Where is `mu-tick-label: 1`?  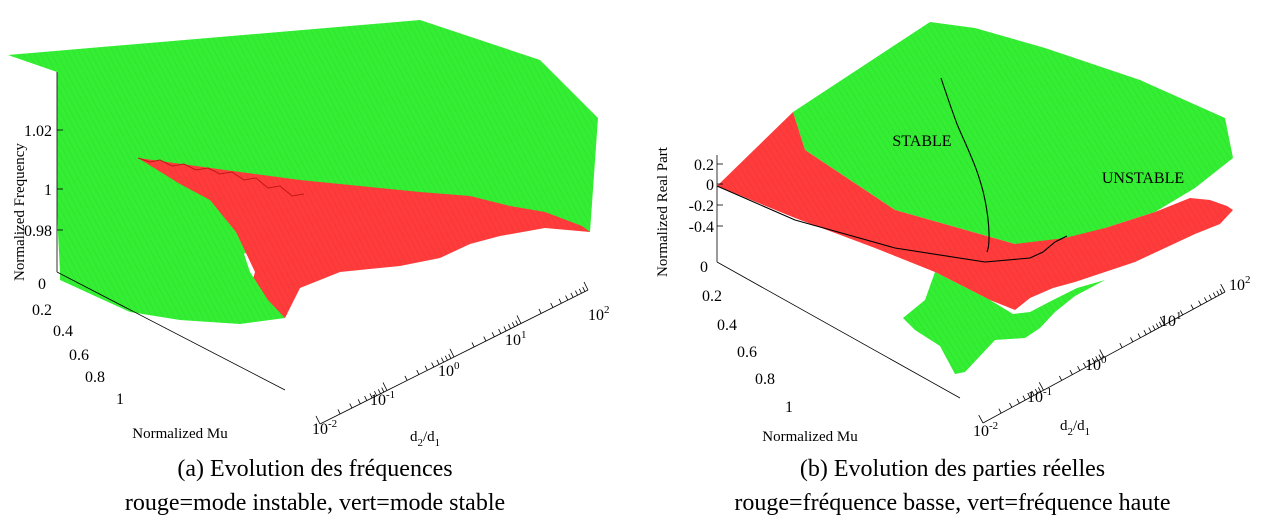
mu-tick-label: 1 is located at coordinates (120, 399).